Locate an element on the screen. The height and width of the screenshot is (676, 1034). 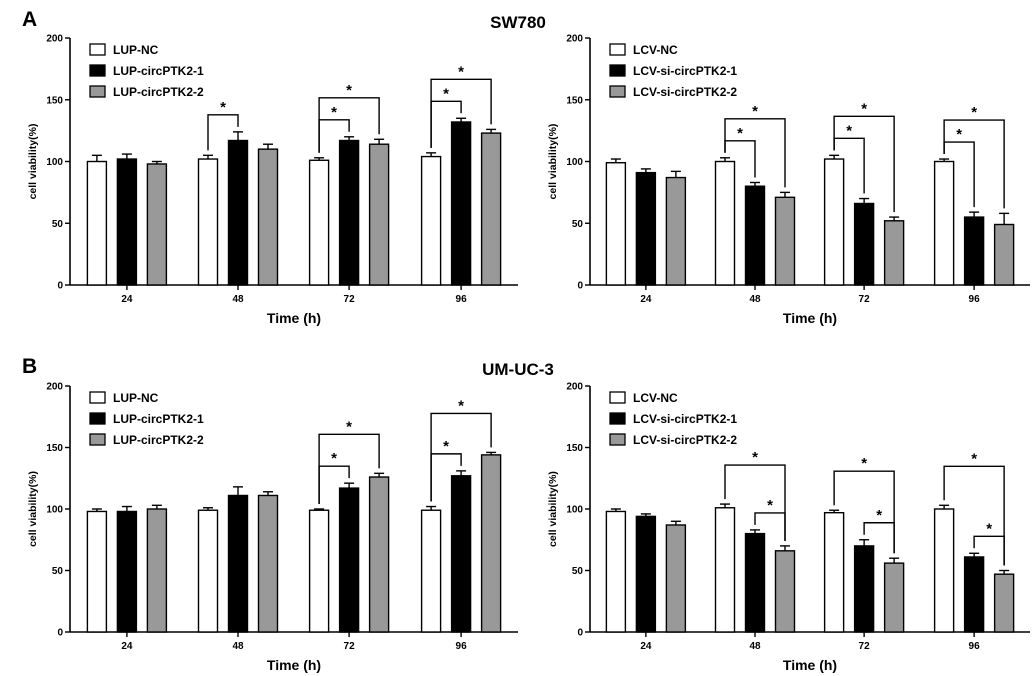
x-tick-label: 24 is located at coordinates (646, 646).